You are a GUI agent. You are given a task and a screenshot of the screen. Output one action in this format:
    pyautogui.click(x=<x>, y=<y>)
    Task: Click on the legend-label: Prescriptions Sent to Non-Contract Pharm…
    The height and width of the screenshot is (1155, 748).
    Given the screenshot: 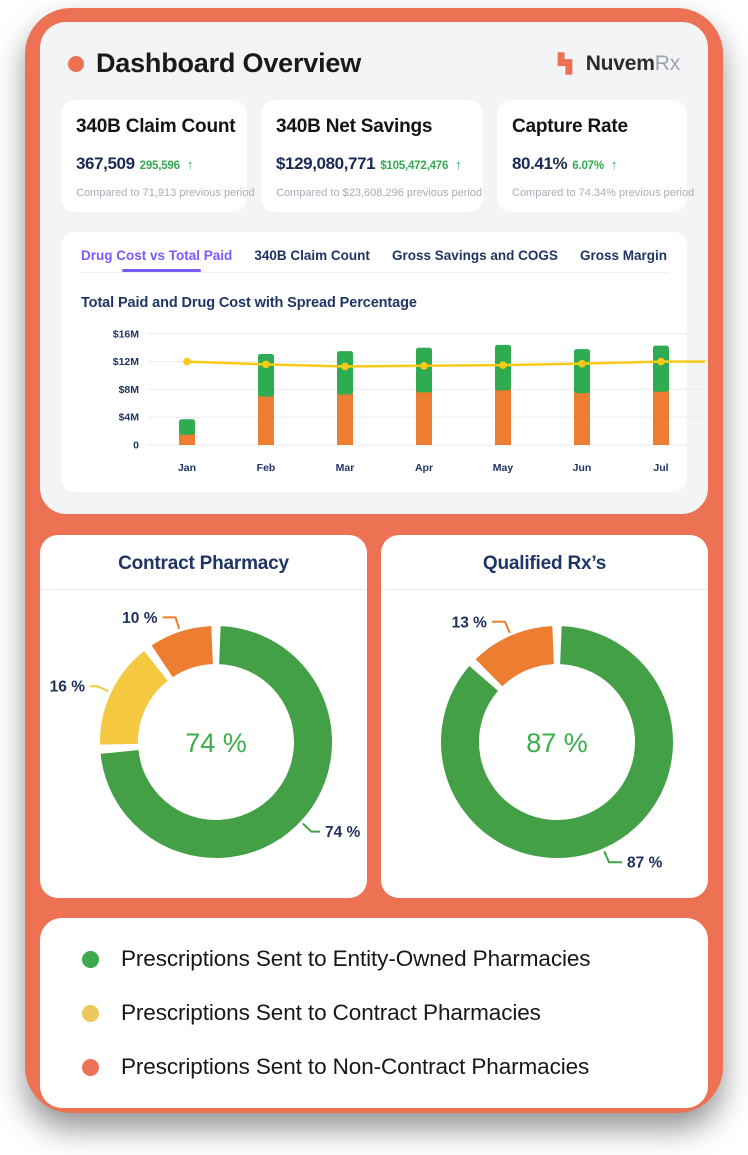 What is the action you would take?
    pyautogui.click(x=355, y=1066)
    